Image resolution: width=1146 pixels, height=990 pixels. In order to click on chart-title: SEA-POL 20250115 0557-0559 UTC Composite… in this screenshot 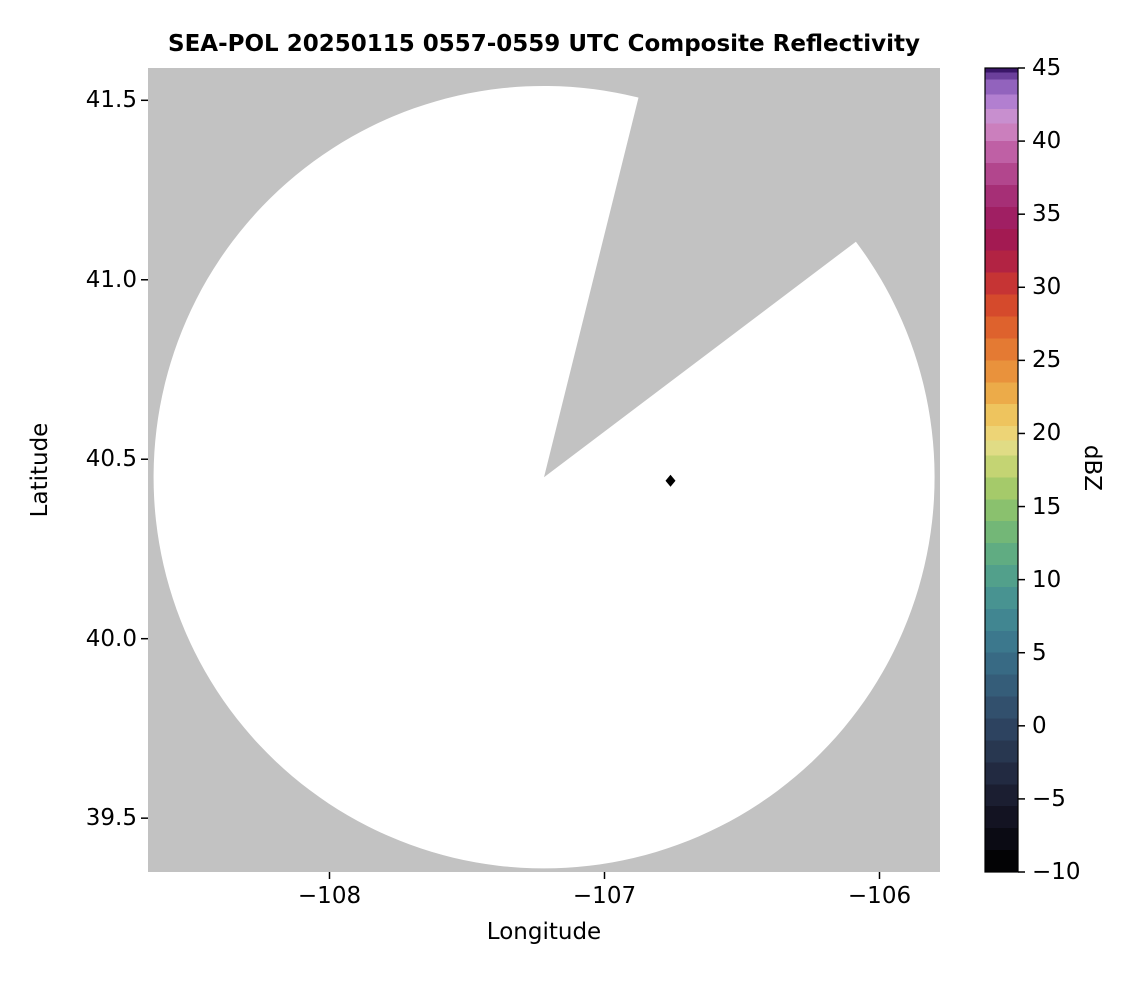, I will do `click(544, 44)`.